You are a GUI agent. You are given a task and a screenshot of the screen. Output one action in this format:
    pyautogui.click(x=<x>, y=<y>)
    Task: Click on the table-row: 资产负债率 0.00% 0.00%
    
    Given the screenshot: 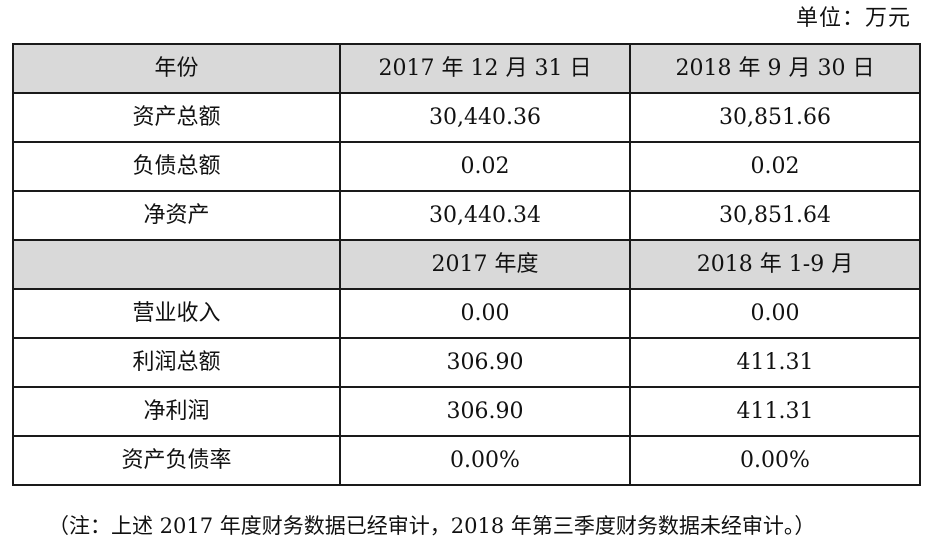 What is the action you would take?
    pyautogui.click(x=466, y=460)
    